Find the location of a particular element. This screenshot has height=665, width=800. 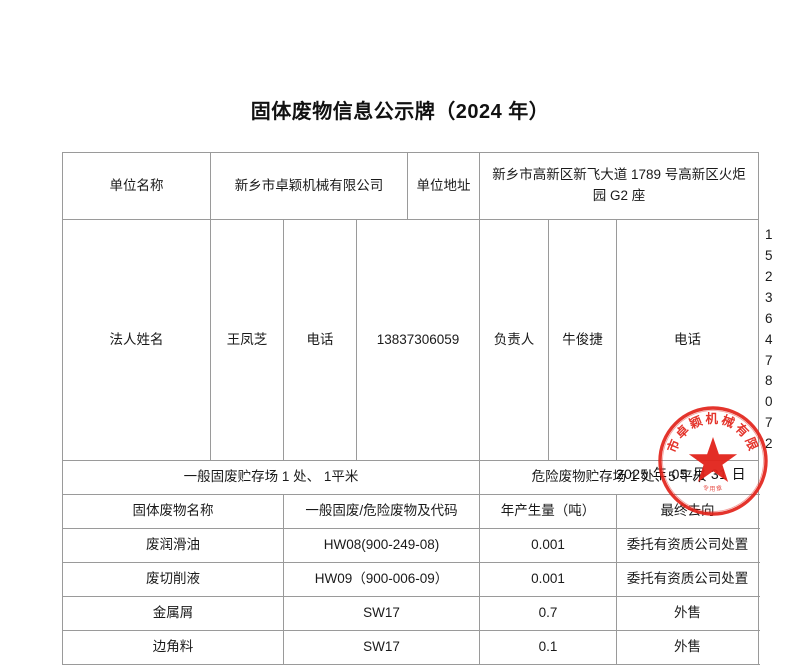

table-row: 废切削液 HW09（900-006-09） 0.001 委托有资质公司处置 is located at coordinates (411, 580).